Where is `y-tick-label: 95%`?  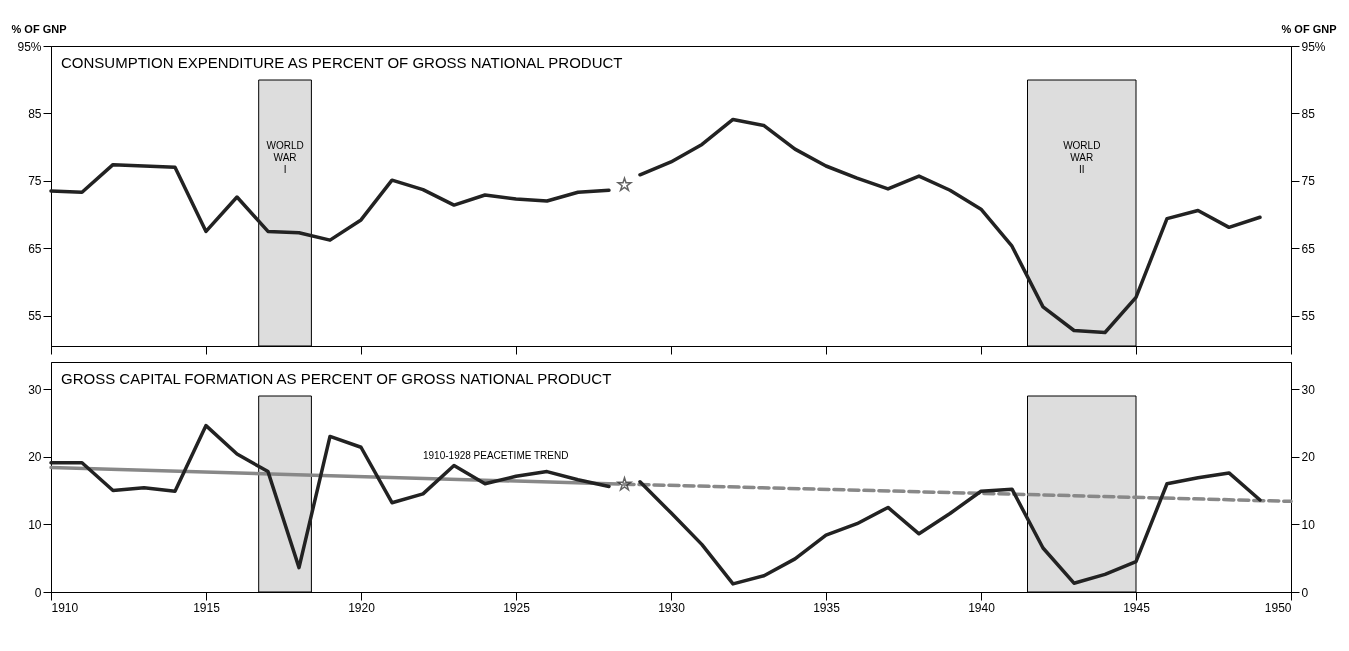 y-tick-label: 95% is located at coordinates (29, 46).